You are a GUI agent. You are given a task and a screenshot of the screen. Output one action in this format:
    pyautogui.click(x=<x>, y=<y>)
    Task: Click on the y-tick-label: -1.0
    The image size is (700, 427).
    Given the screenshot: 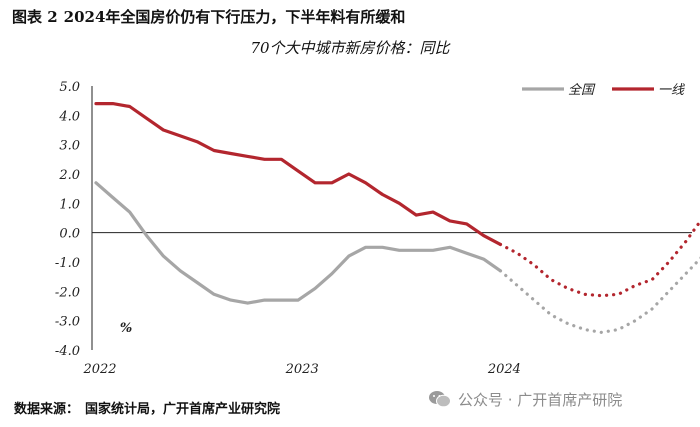 What is the action you would take?
    pyautogui.click(x=67, y=263)
    